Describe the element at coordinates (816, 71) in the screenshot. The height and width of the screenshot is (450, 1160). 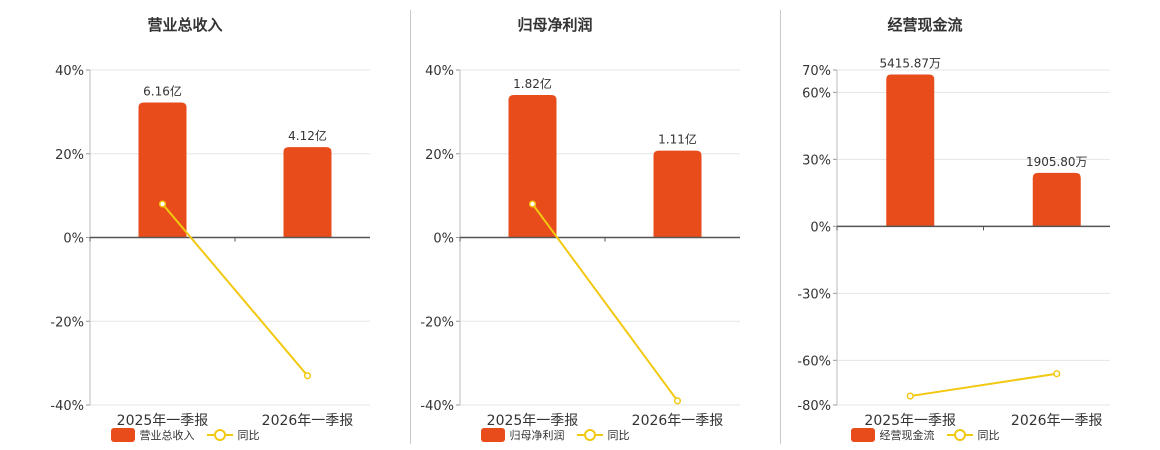
I see `y-tick-label: 70%` at that location.